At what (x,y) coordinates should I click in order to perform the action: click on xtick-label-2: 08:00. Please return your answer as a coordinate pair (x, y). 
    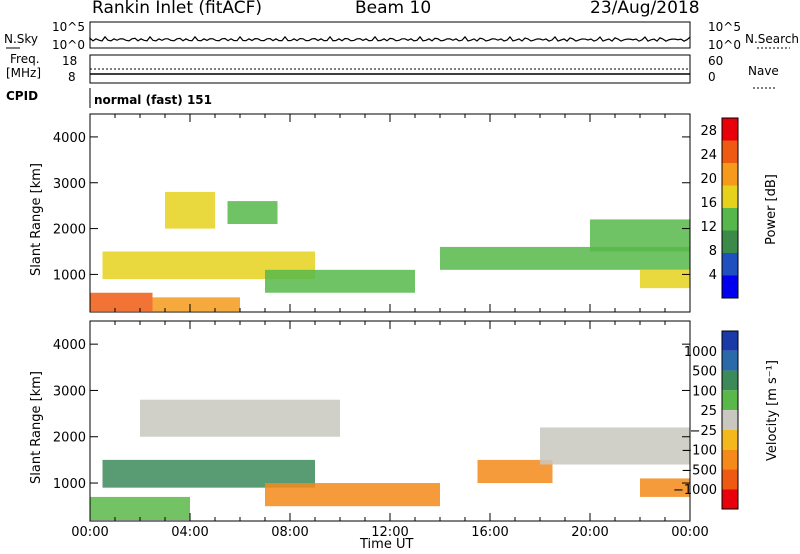
    Looking at the image, I should click on (289, 532).